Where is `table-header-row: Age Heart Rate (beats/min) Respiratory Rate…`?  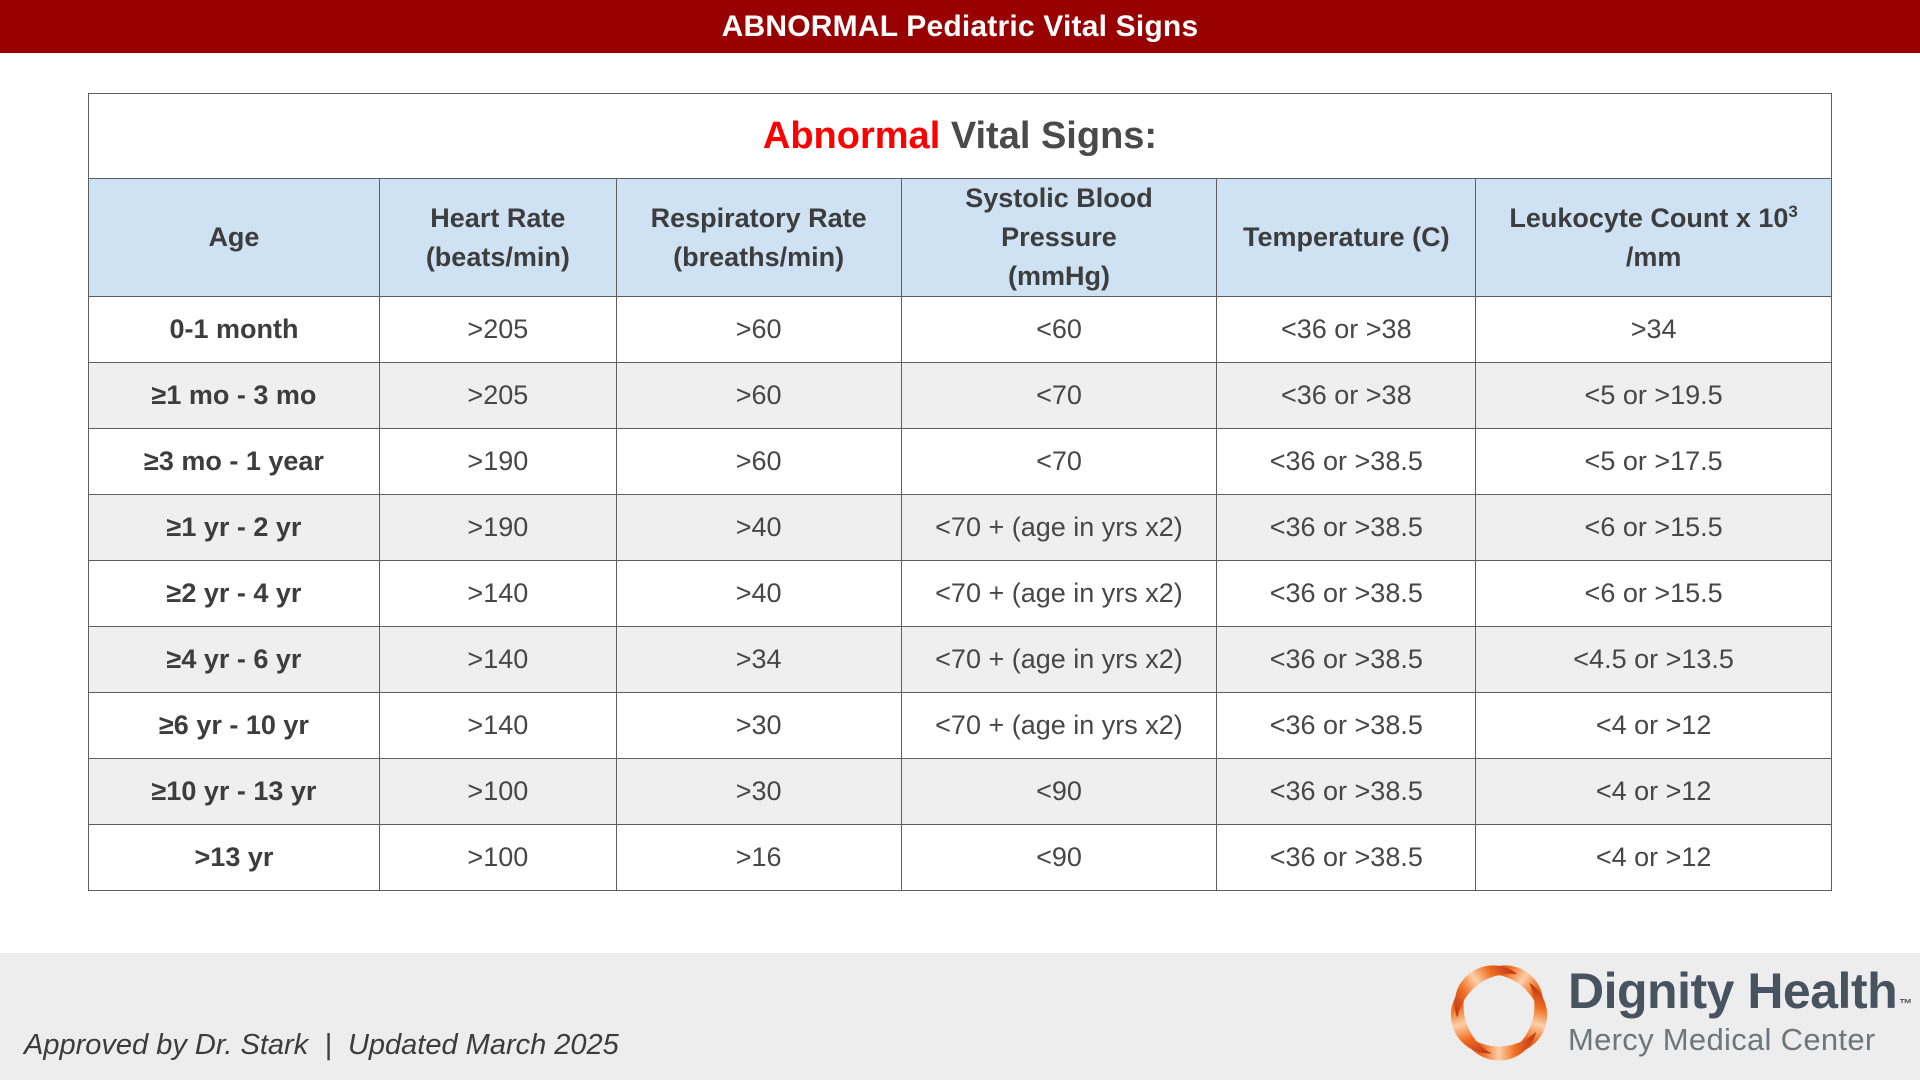 table-header-row: Age Heart Rate (beats/min) Respiratory Rate… is located at coordinates (960, 237).